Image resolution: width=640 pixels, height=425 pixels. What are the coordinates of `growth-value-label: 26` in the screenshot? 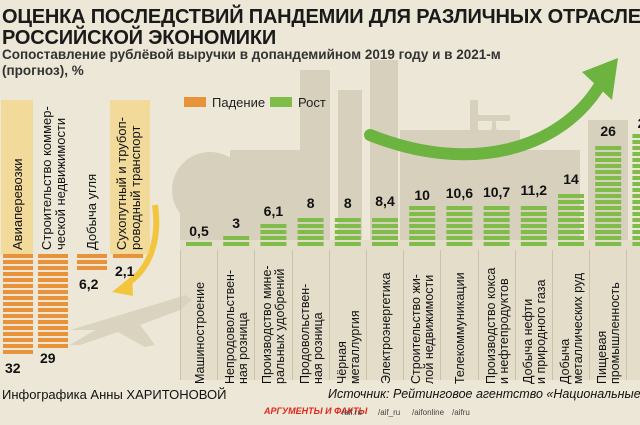 It's located at (608, 131).